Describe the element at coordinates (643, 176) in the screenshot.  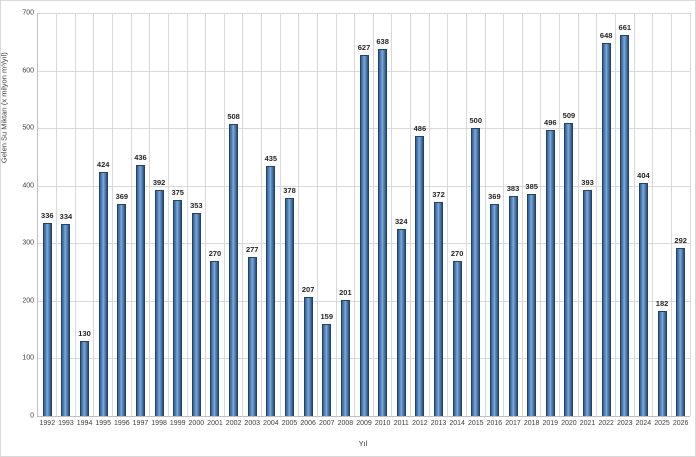
I see `bar-value-label: 404` at that location.